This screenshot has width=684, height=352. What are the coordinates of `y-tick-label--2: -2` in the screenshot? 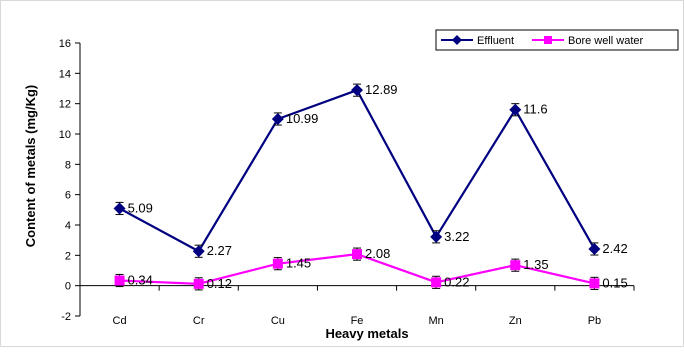 It's located at (66, 317).